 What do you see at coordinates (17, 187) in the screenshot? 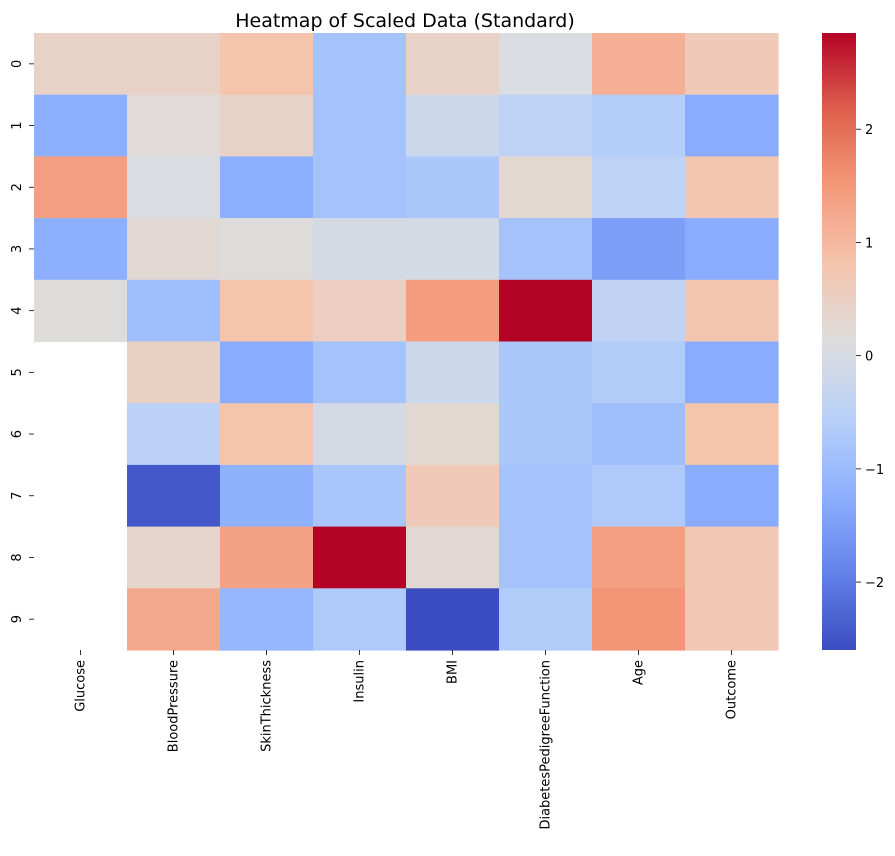
I see `y-tick-label: 2` at bounding box center [17, 187].